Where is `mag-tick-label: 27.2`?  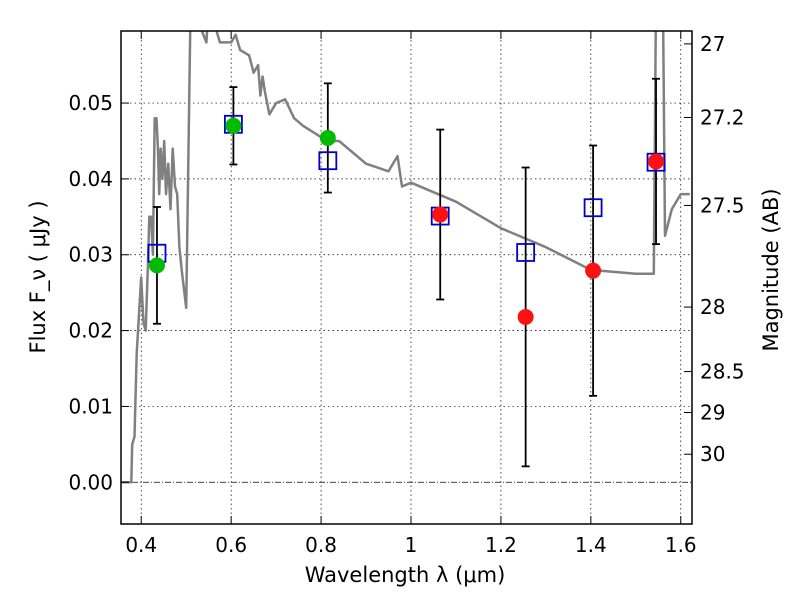 mag-tick-label: 27.2 is located at coordinates (722, 117).